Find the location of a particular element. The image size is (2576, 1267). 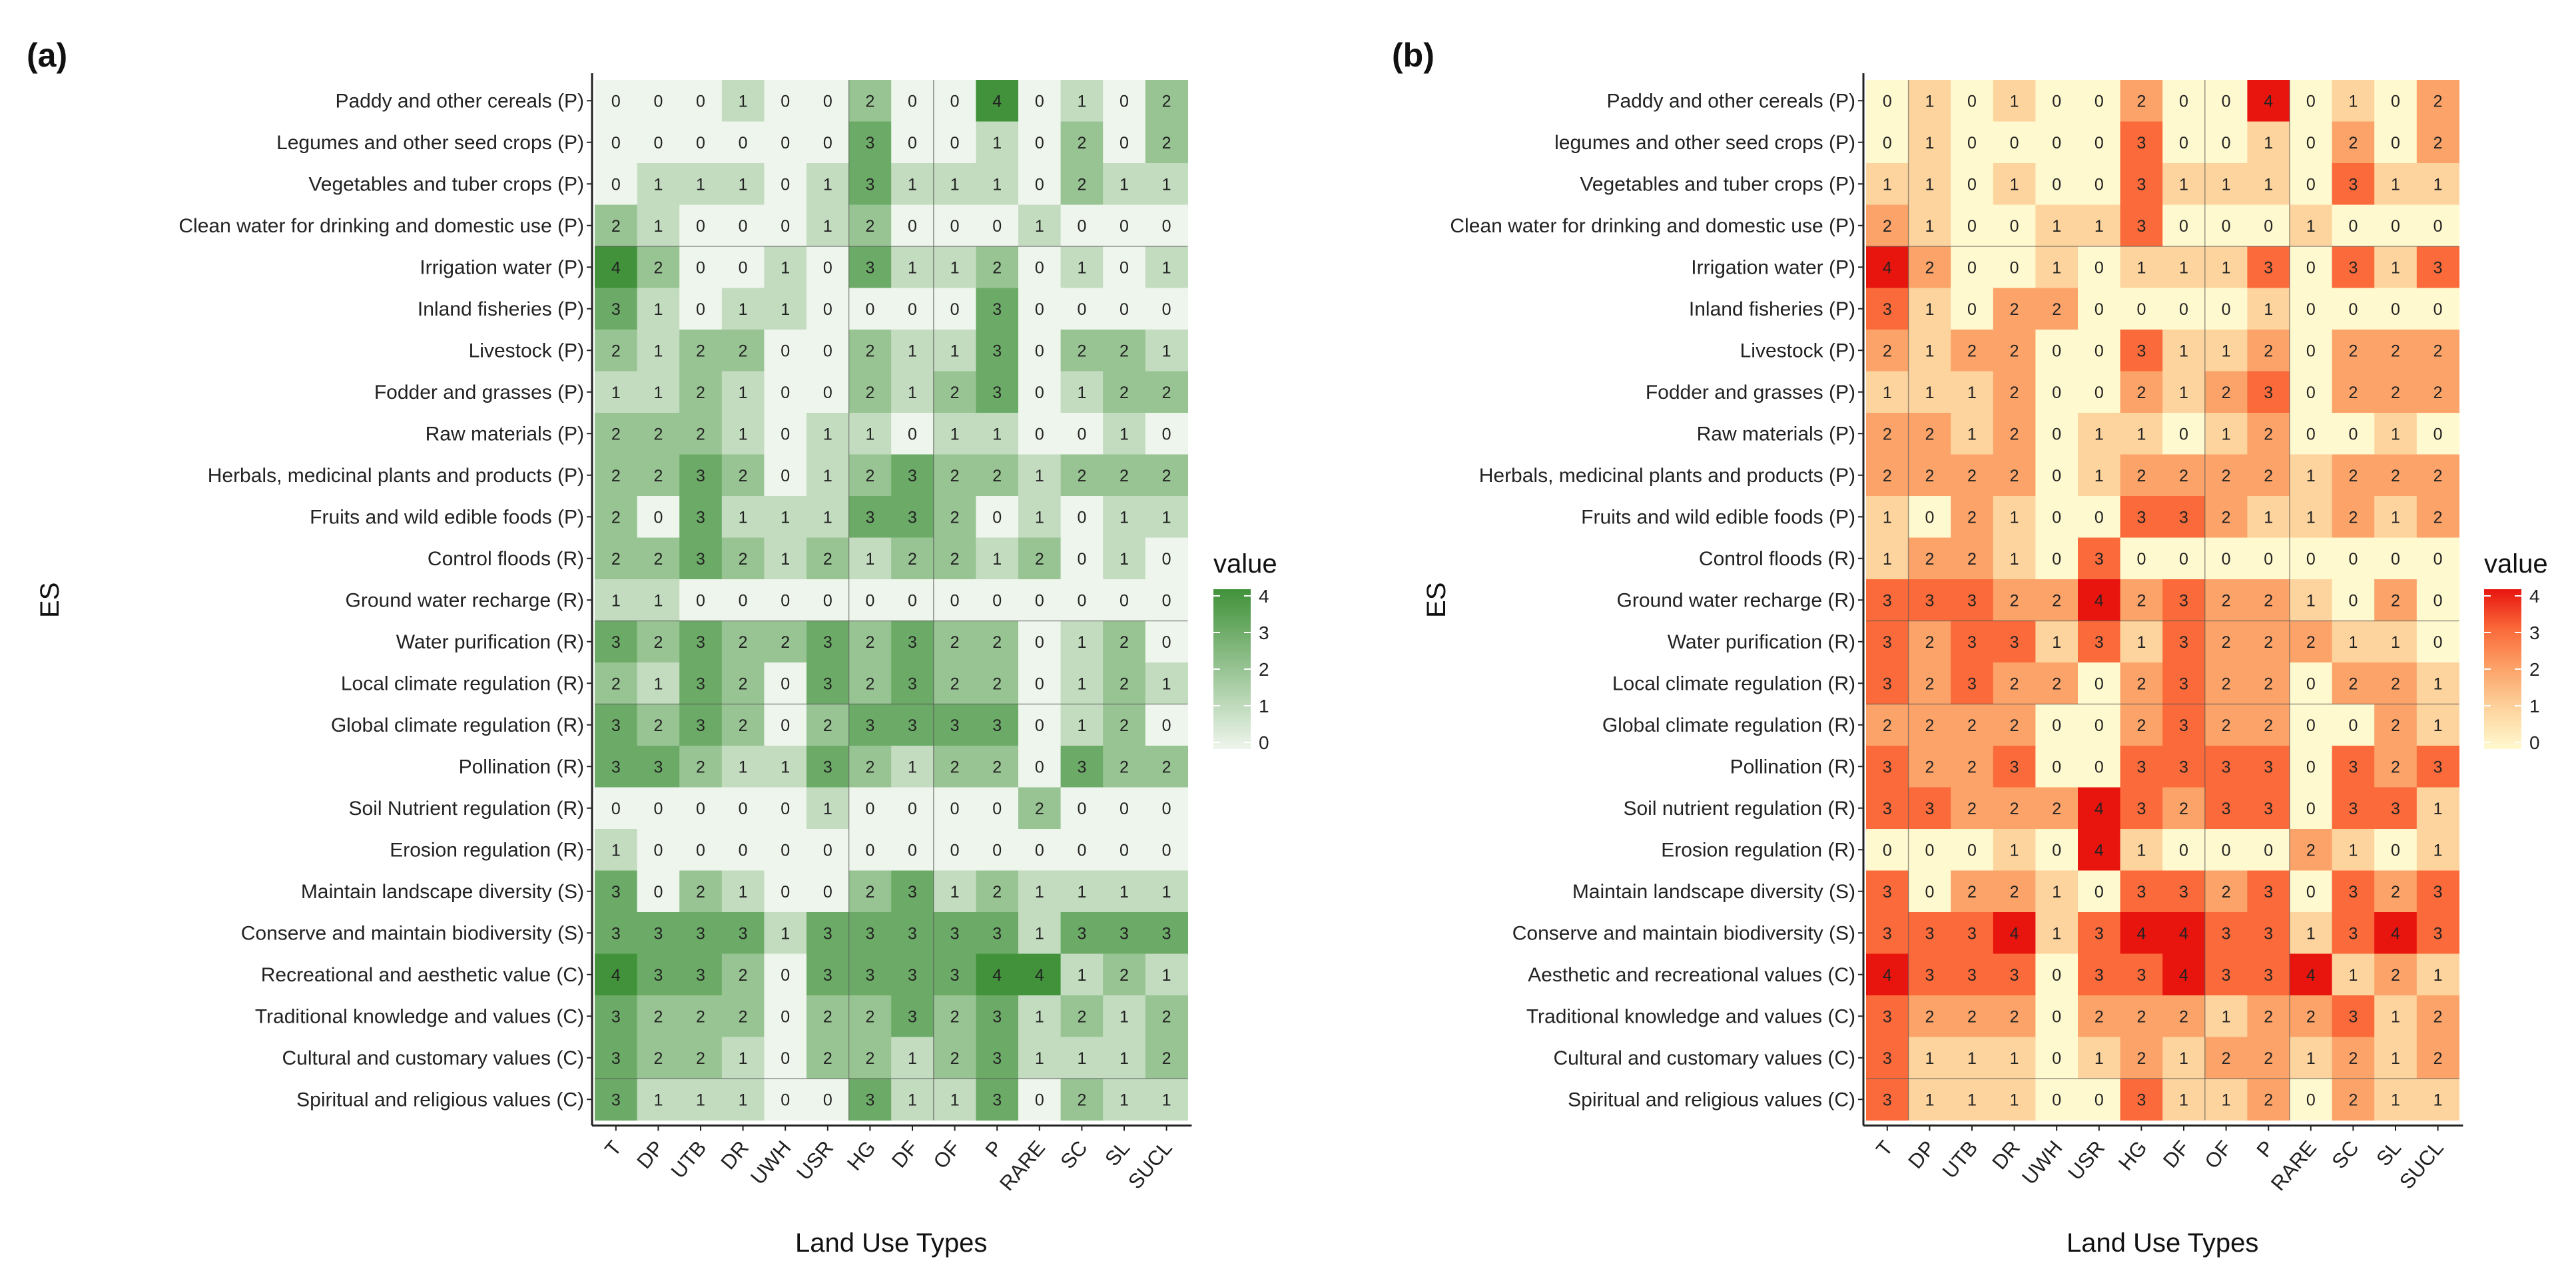

x-tick-label: HG is located at coordinates (861, 1156).